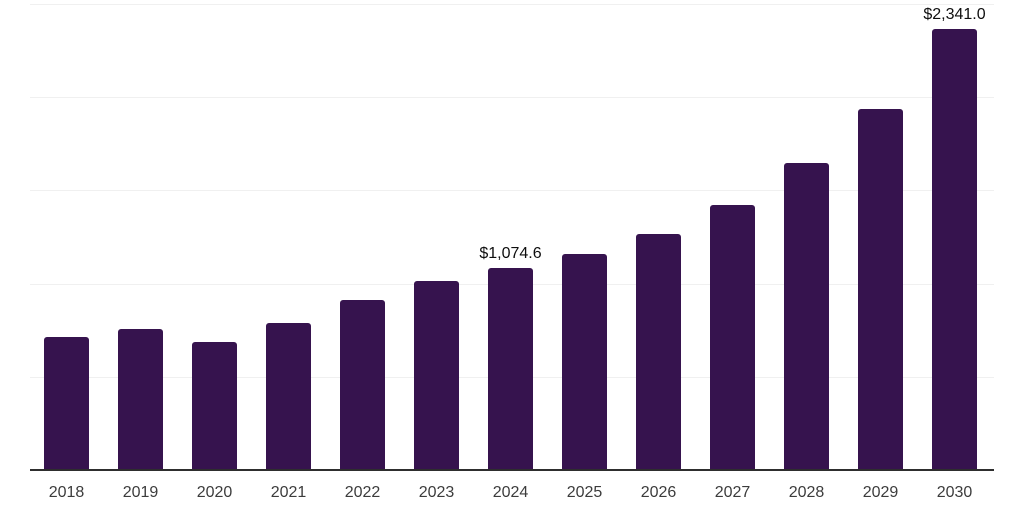  What do you see at coordinates (658, 492) in the screenshot?
I see `x-axis-tick-label: 2026` at bounding box center [658, 492].